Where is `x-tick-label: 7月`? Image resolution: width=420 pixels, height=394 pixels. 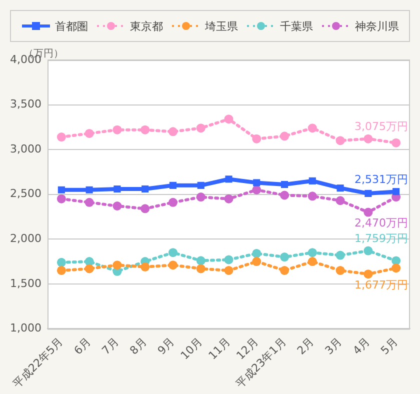
x-tick-label: 7月 is located at coordinates (110, 346).